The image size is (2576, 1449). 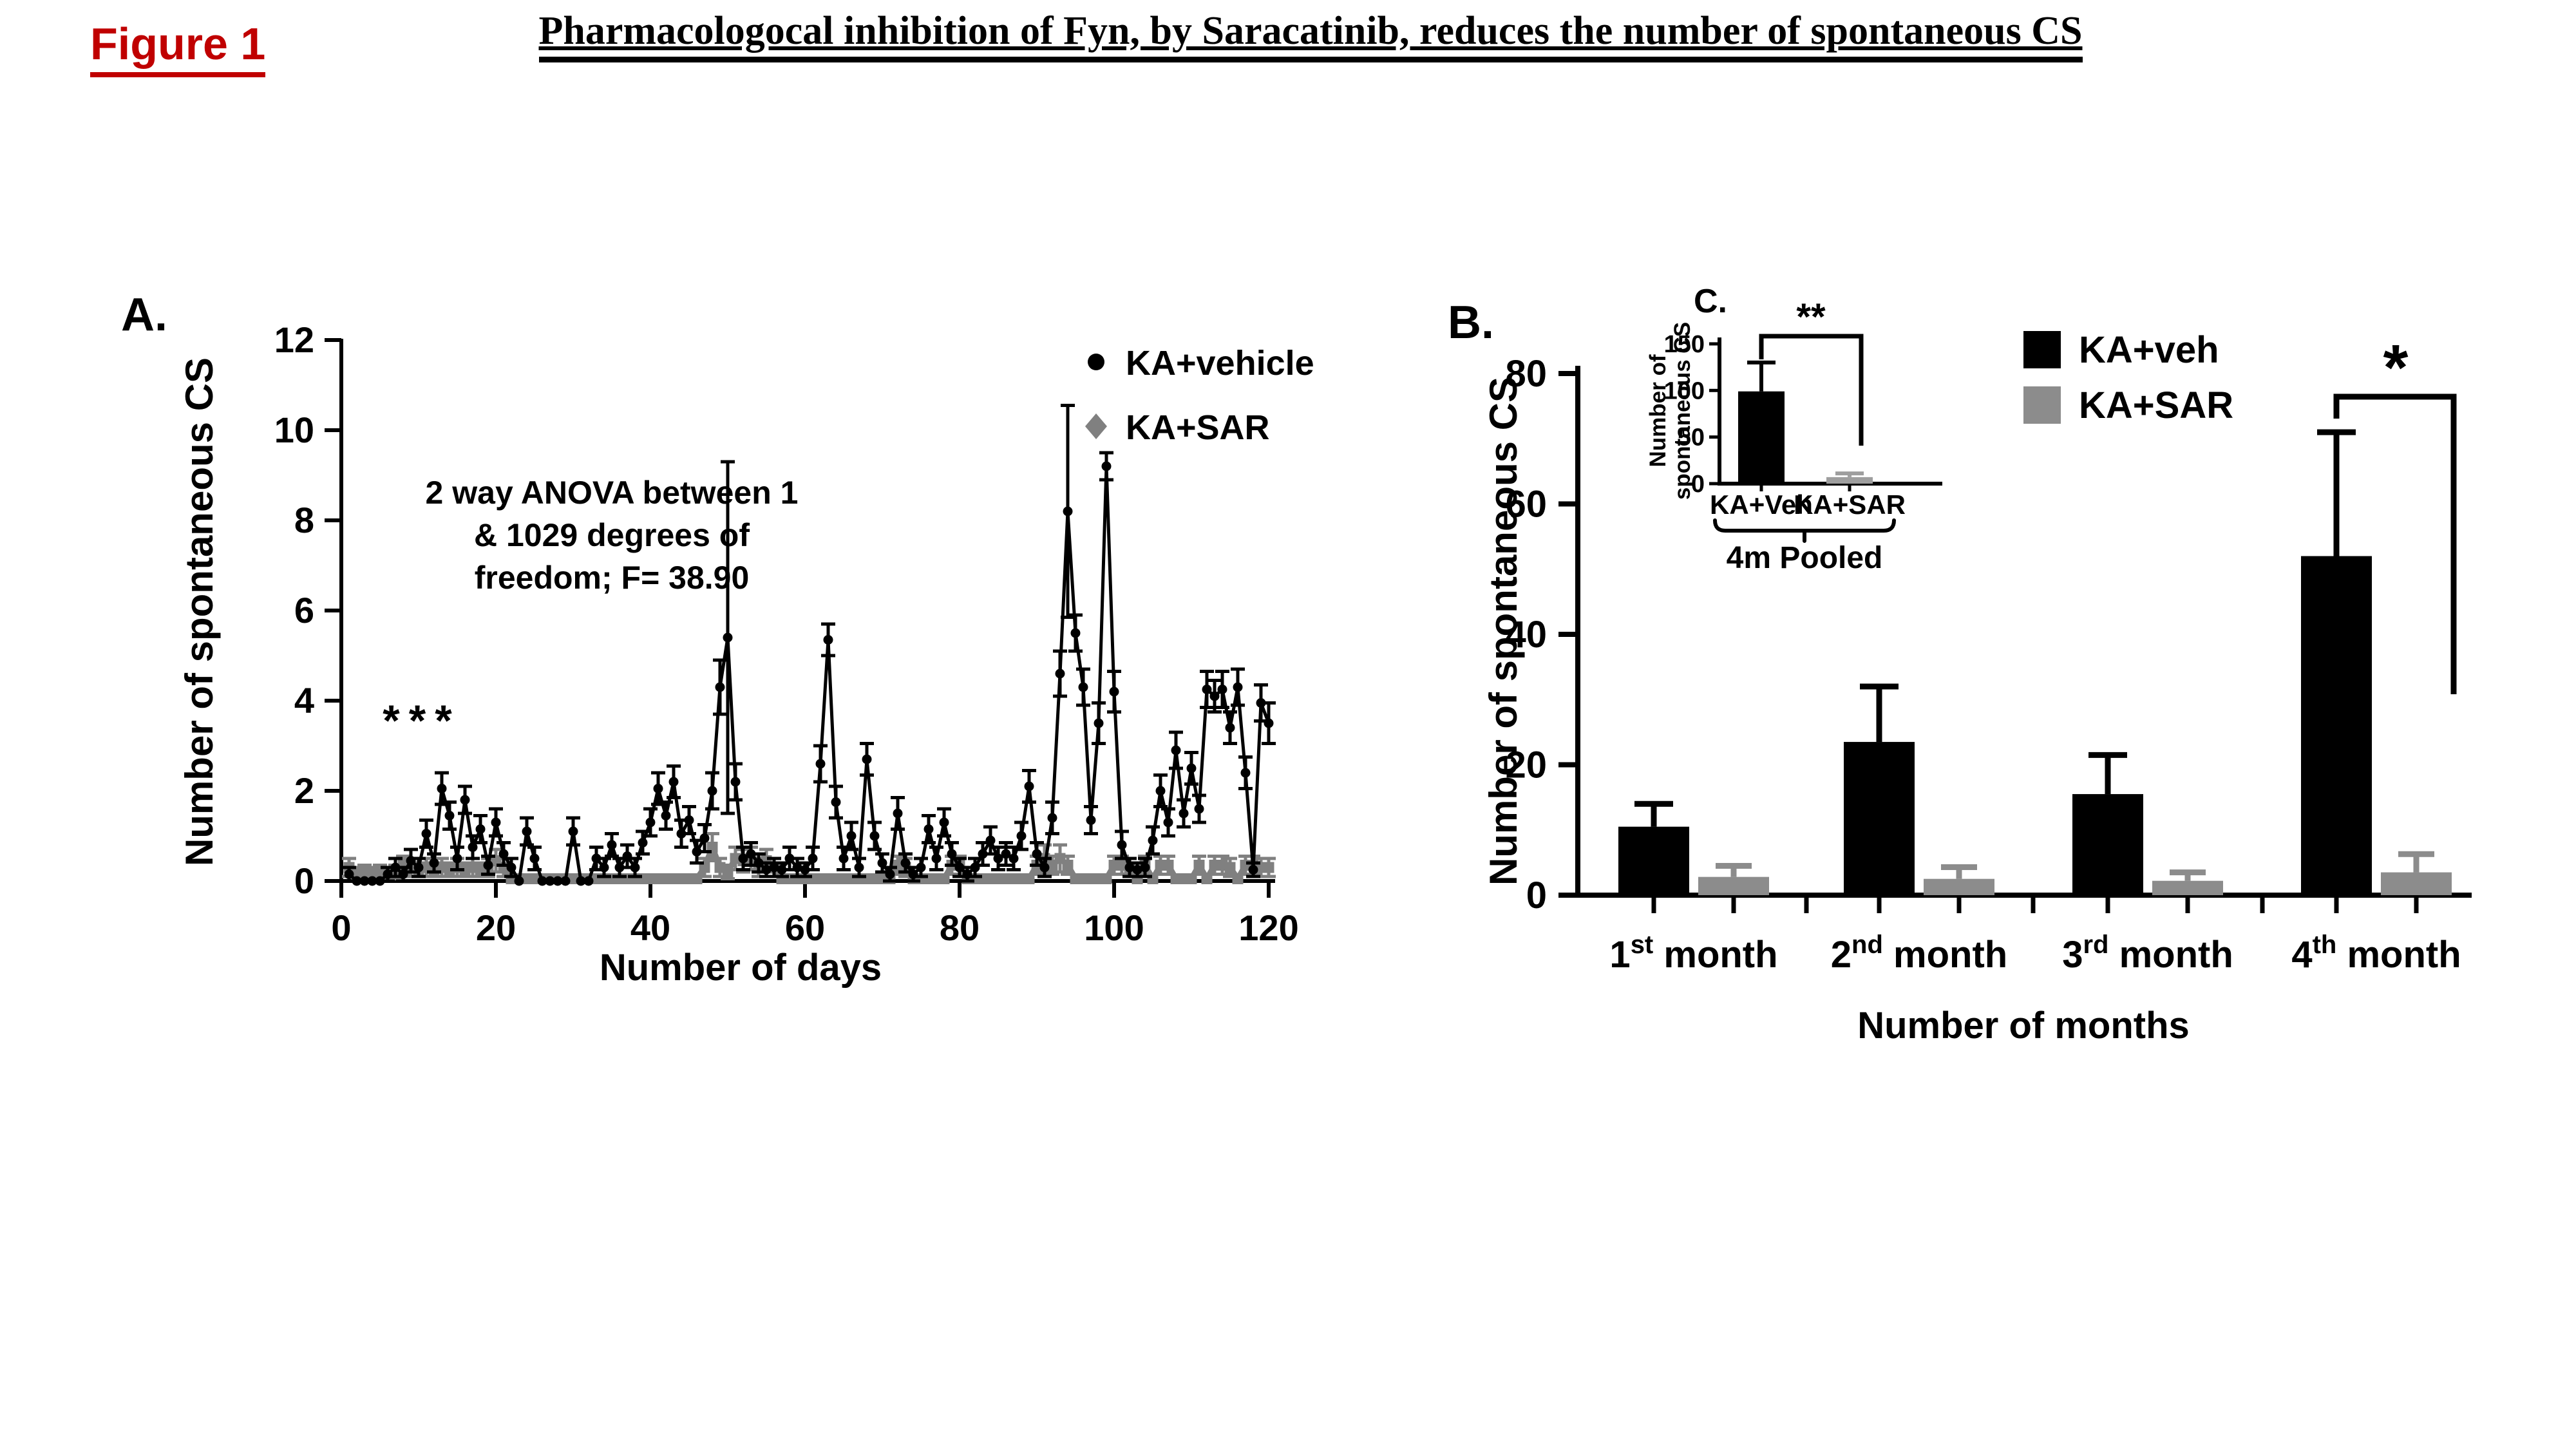 What do you see at coordinates (304, 790) in the screenshot?
I see `svg-text: 2` at bounding box center [304, 790].